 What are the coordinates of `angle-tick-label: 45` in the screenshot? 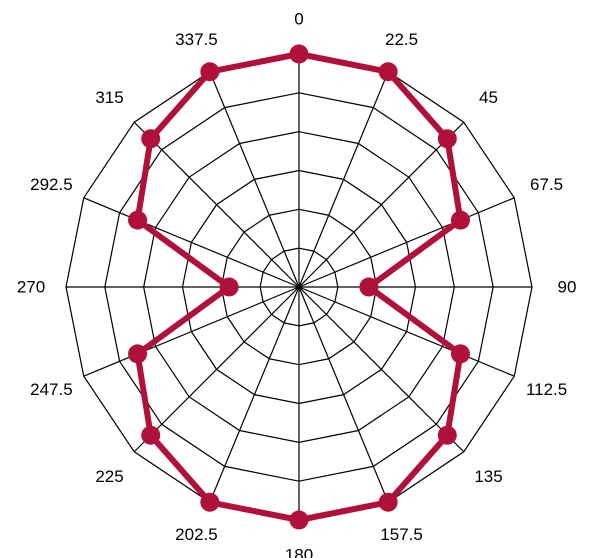 It's located at (488, 97).